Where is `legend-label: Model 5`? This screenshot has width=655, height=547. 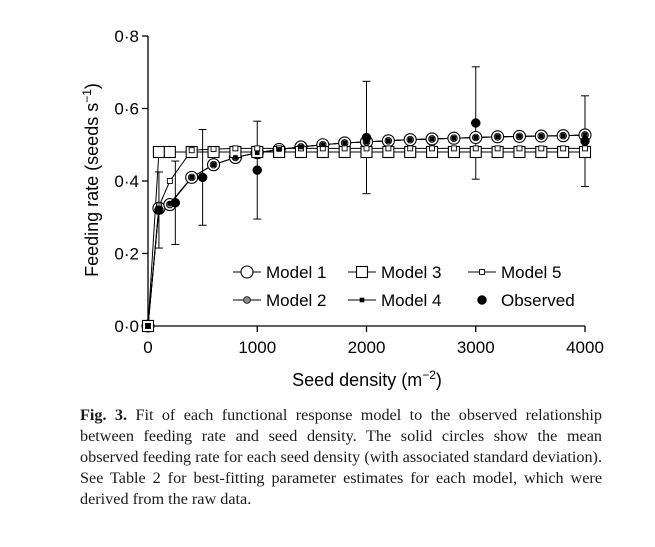 legend-label: Model 5 is located at coordinates (531, 272).